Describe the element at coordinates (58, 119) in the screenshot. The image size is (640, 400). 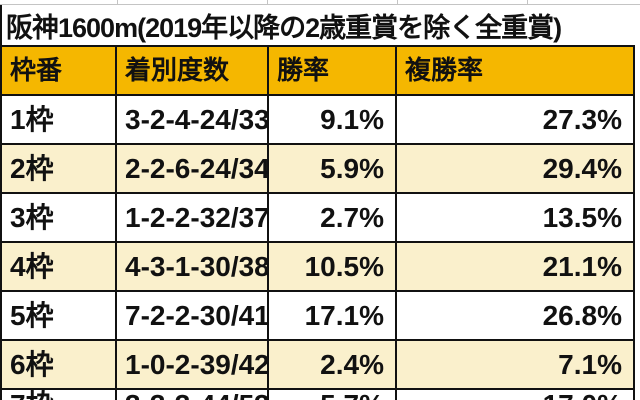
I see `cell-waku: 1枠` at that location.